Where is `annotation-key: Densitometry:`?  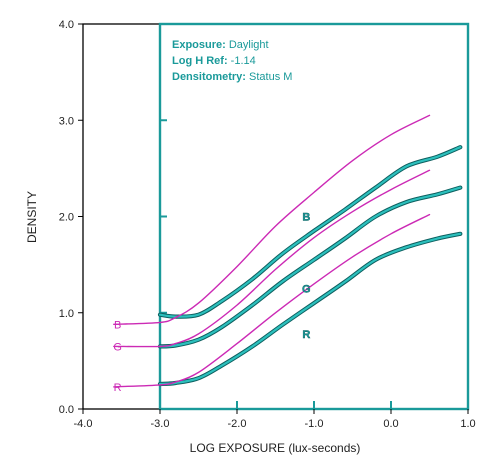
annotation-key: Densitometry: is located at coordinates (209, 77).